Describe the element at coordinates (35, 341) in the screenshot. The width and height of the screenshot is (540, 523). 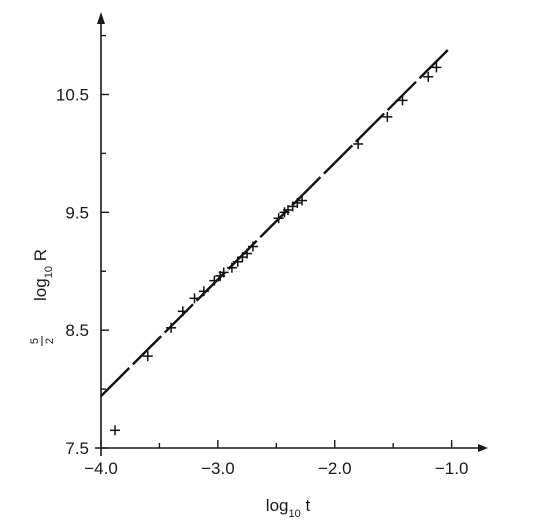
I see `y-axis-label-fraction-numerator: 5` at that location.